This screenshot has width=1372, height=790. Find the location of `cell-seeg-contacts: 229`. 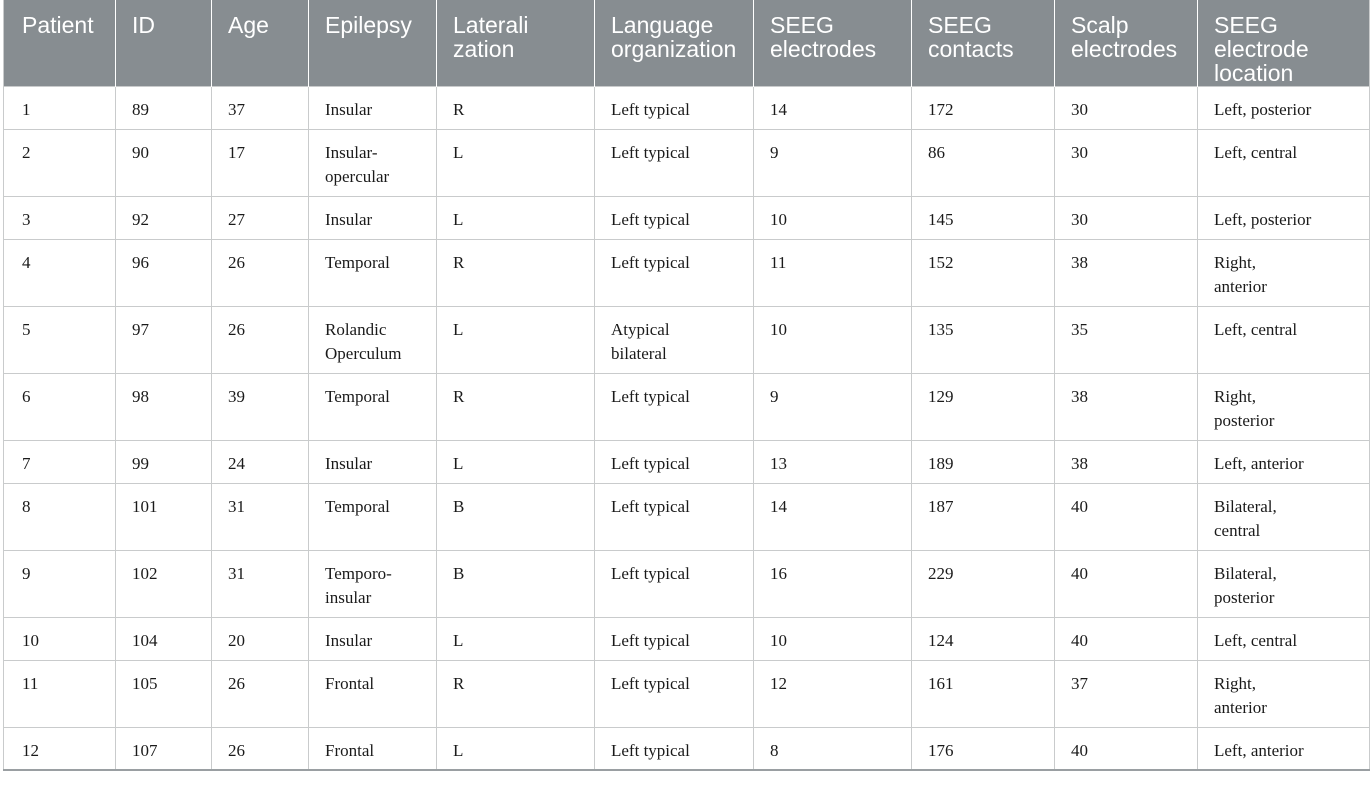

cell-seeg-contacts: 229 is located at coordinates (983, 583).